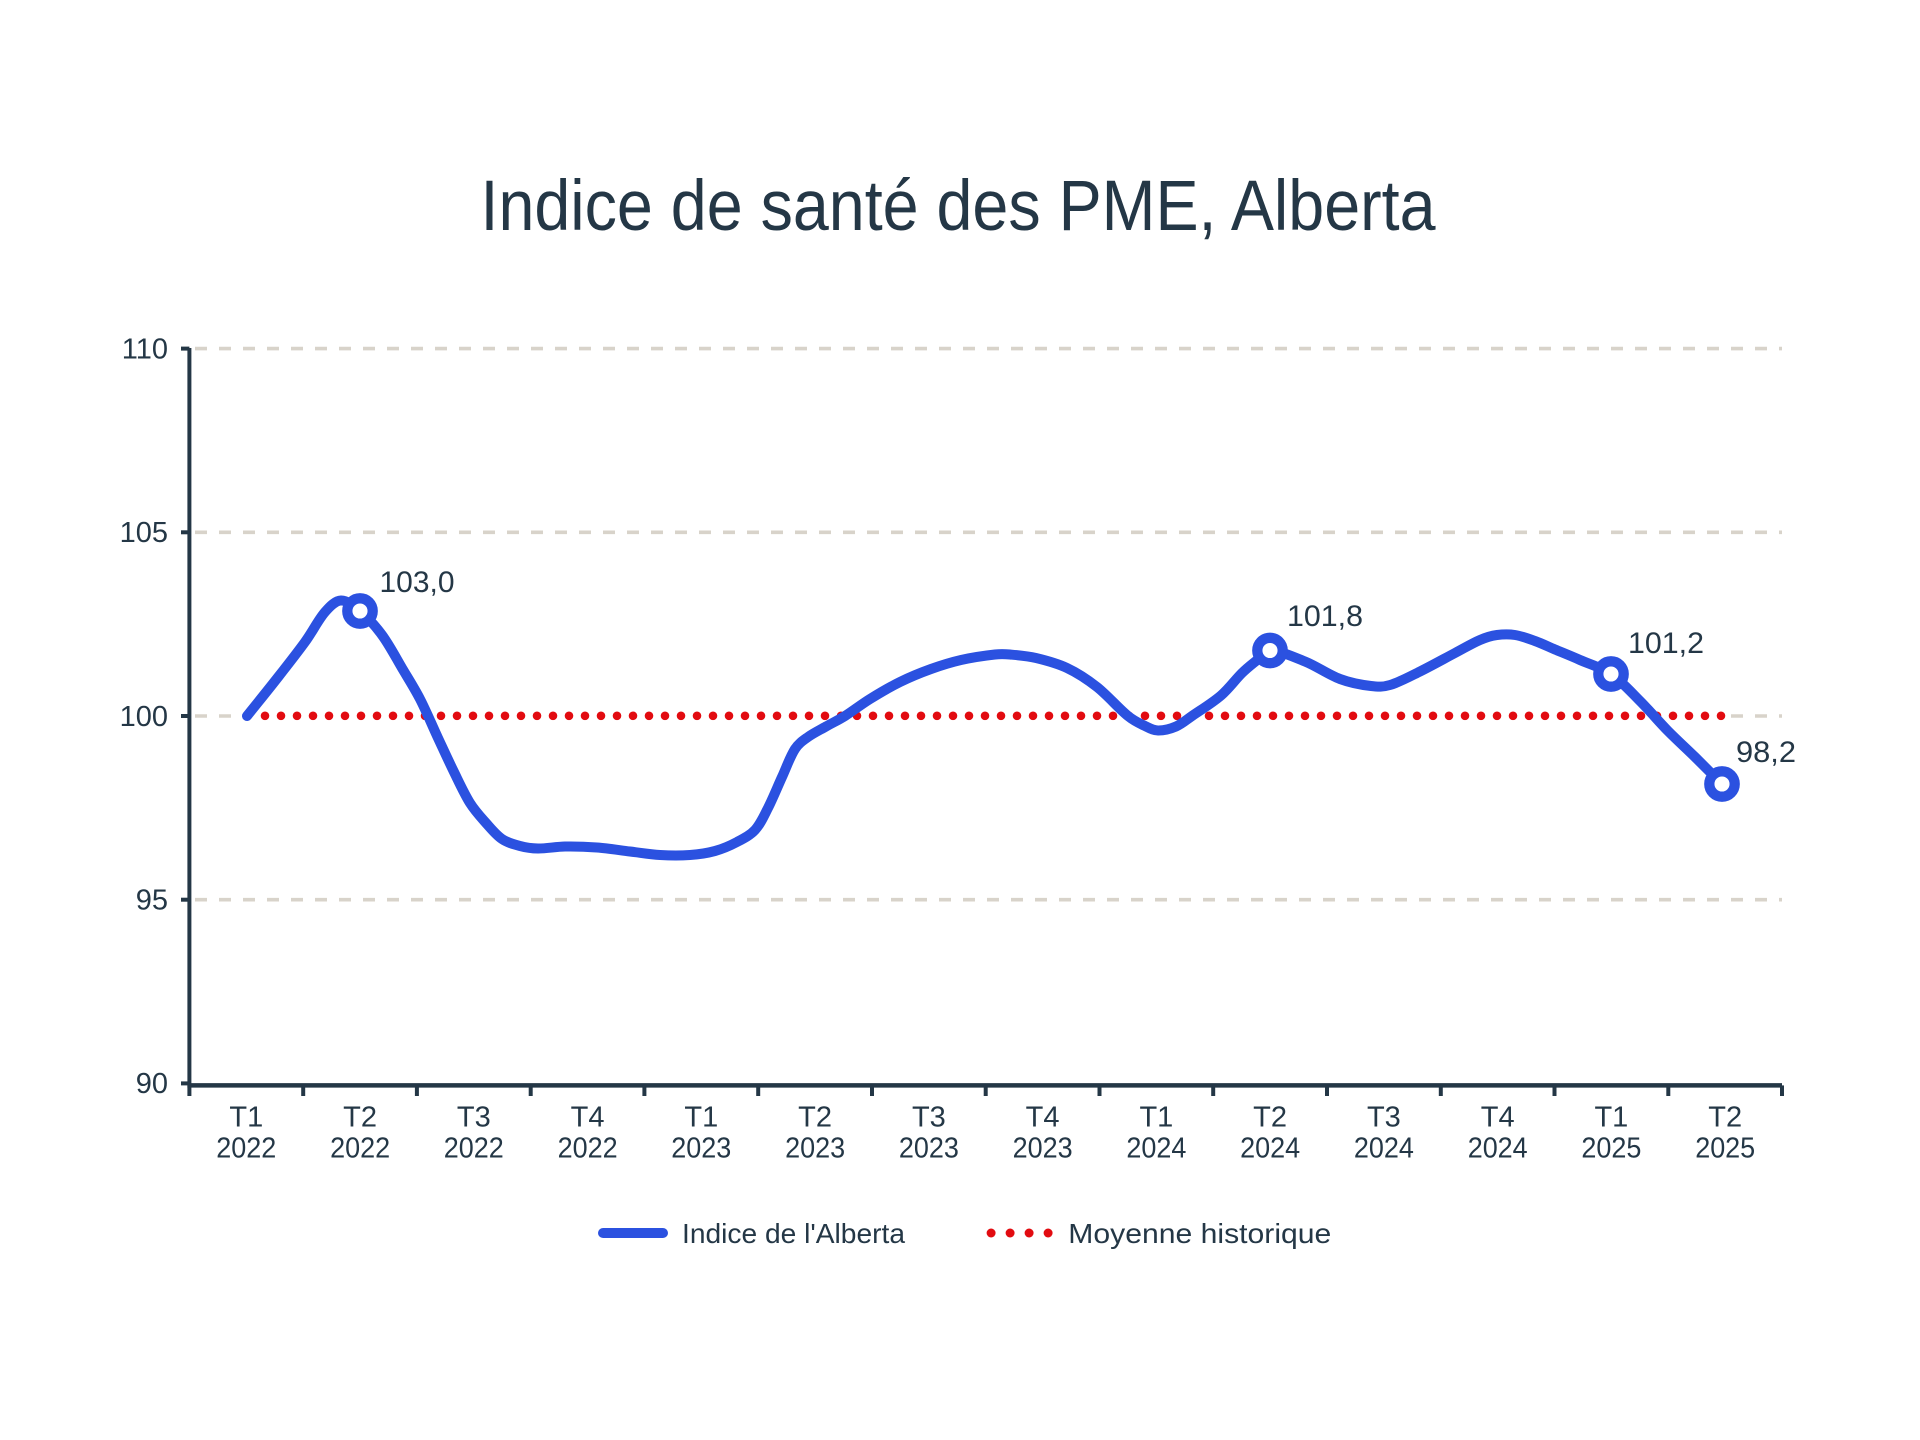  Describe the element at coordinates (794, 1233) in the screenshot. I see `svg-text: Indice de l'Alberta` at that location.